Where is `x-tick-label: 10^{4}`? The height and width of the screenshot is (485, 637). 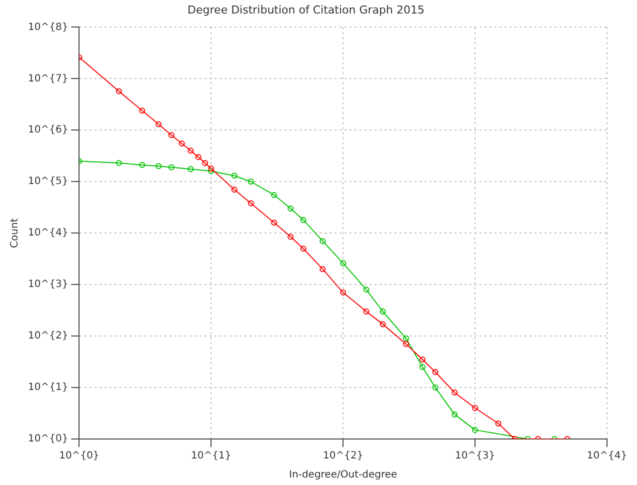
x-tick-label: 10^{4} is located at coordinates (607, 456).